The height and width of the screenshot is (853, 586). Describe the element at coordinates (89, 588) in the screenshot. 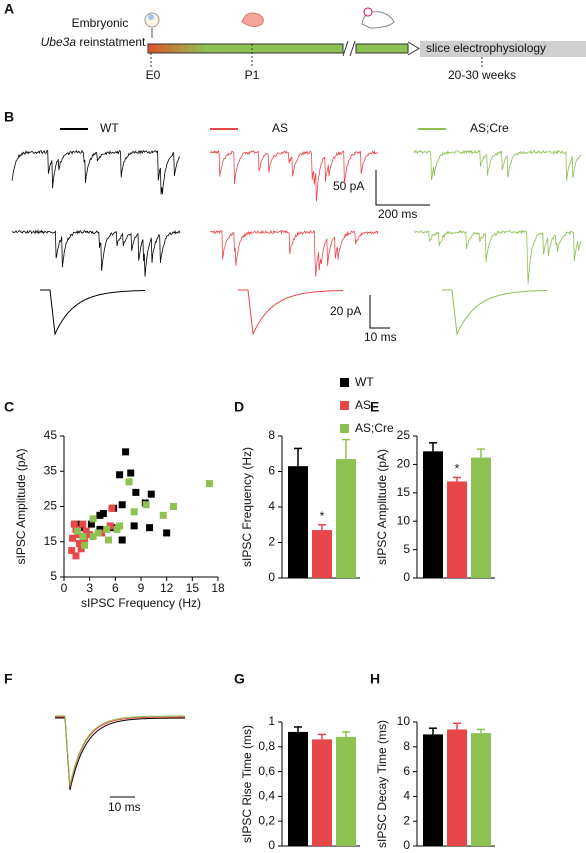

I see `x-tick-label: 3` at that location.